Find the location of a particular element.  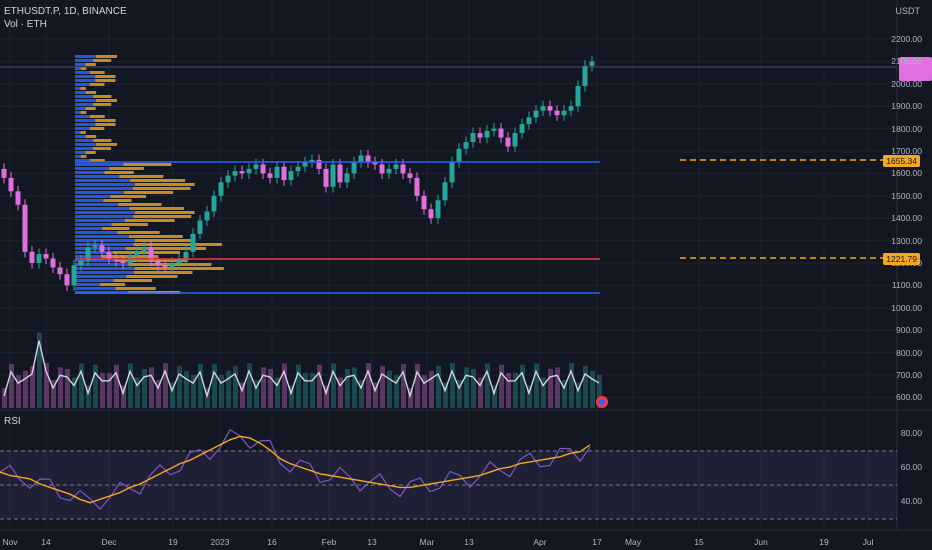

rsi-label: RSI is located at coordinates (12, 421).